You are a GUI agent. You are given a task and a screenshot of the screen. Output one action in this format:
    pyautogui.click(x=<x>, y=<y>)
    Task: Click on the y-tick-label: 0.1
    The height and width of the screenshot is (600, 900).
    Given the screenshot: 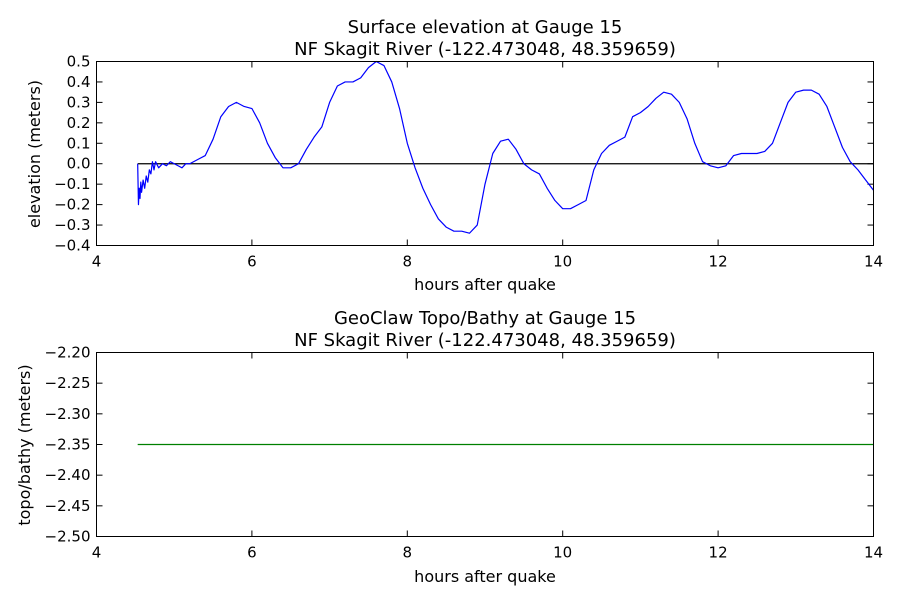 What is the action you would take?
    pyautogui.click(x=79, y=143)
    